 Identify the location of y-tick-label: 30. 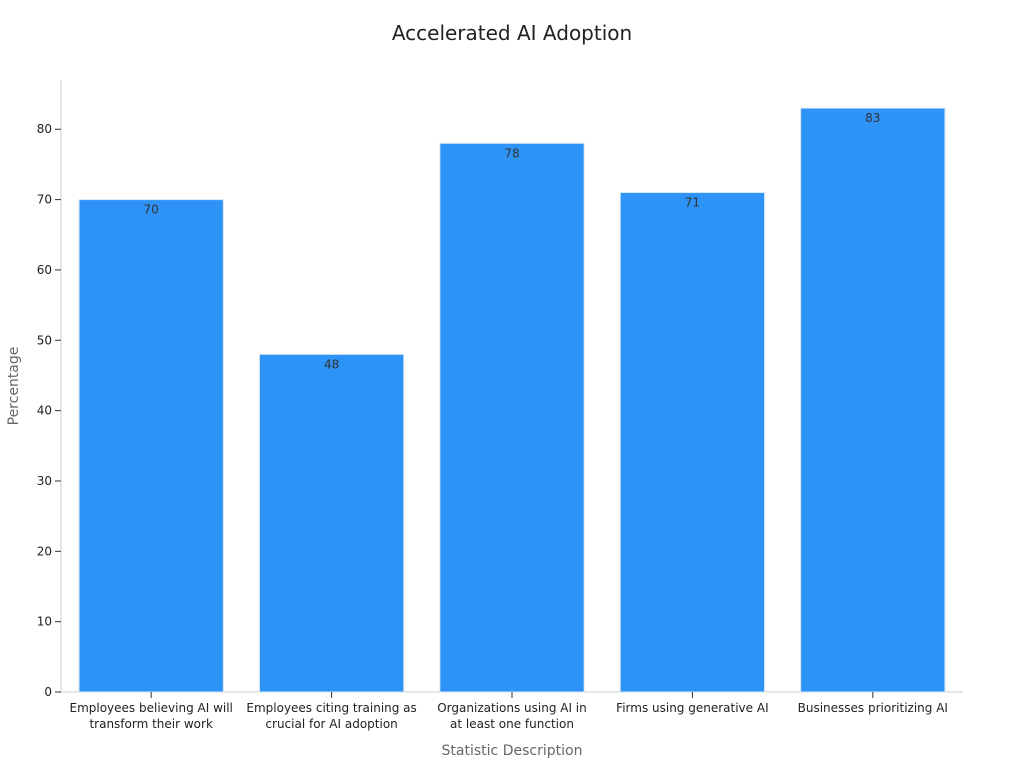
(44, 481).